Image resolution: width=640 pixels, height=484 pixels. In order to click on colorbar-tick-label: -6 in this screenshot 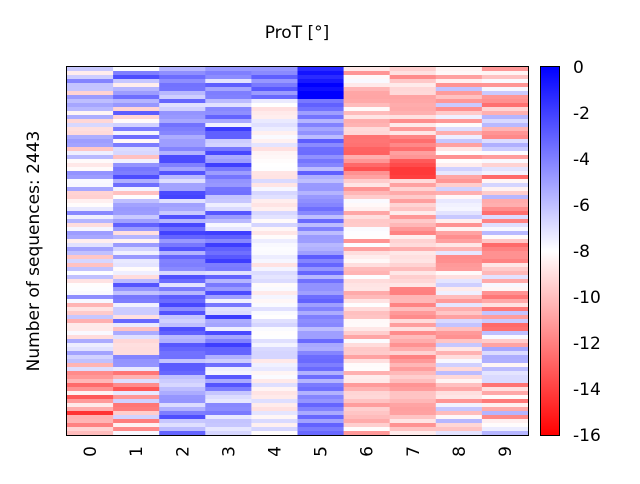, I will do `click(581, 206)`.